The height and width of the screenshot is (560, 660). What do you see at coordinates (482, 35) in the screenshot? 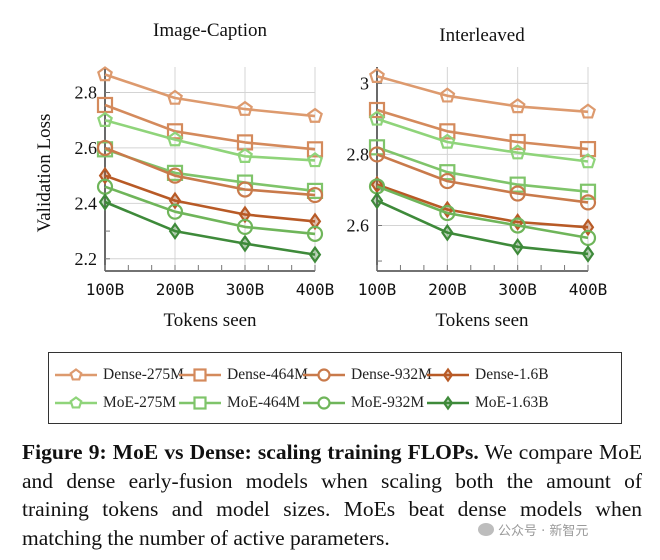
I see `chart-title: Interleaved` at bounding box center [482, 35].